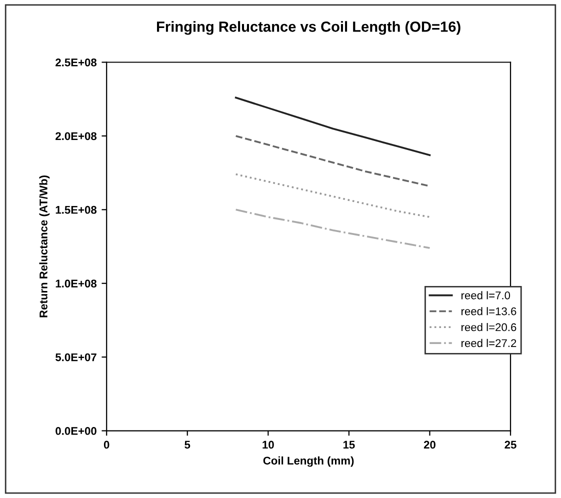 This screenshot has height=498, width=561. Describe the element at coordinates (76, 62) in the screenshot. I see `y-tick-label: 2.5E+08` at that location.